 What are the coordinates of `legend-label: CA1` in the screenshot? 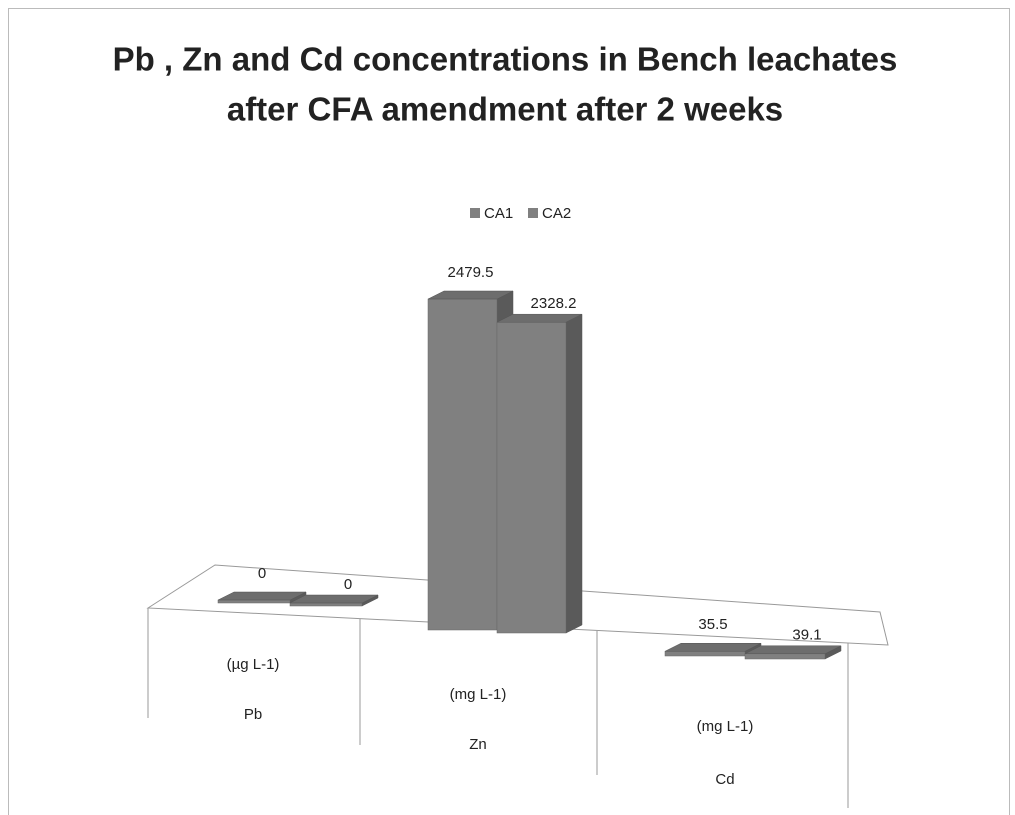 It's located at (498, 213).